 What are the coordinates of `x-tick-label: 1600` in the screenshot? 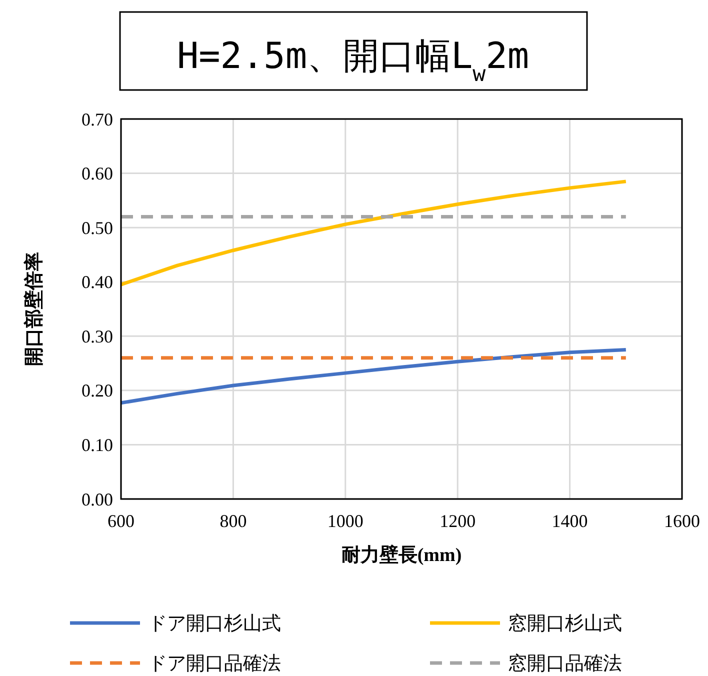 It's located at (682, 521).